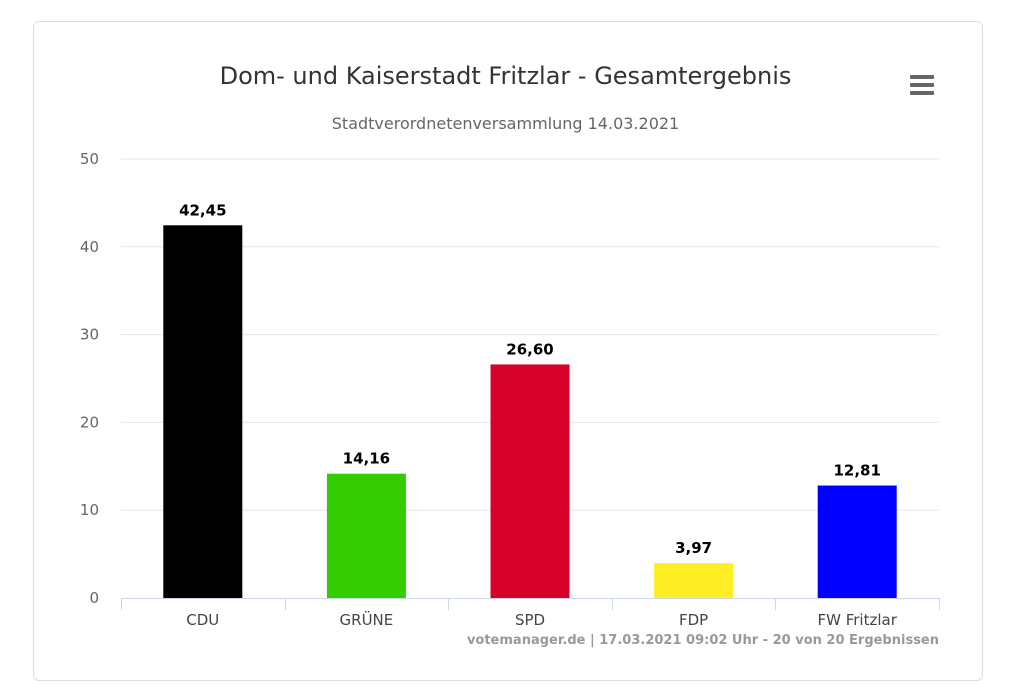 The image size is (1011, 699). I want to click on x-axis: CDU GRÜNE SPD FDP FW Fritzlar, so click(530, 613).